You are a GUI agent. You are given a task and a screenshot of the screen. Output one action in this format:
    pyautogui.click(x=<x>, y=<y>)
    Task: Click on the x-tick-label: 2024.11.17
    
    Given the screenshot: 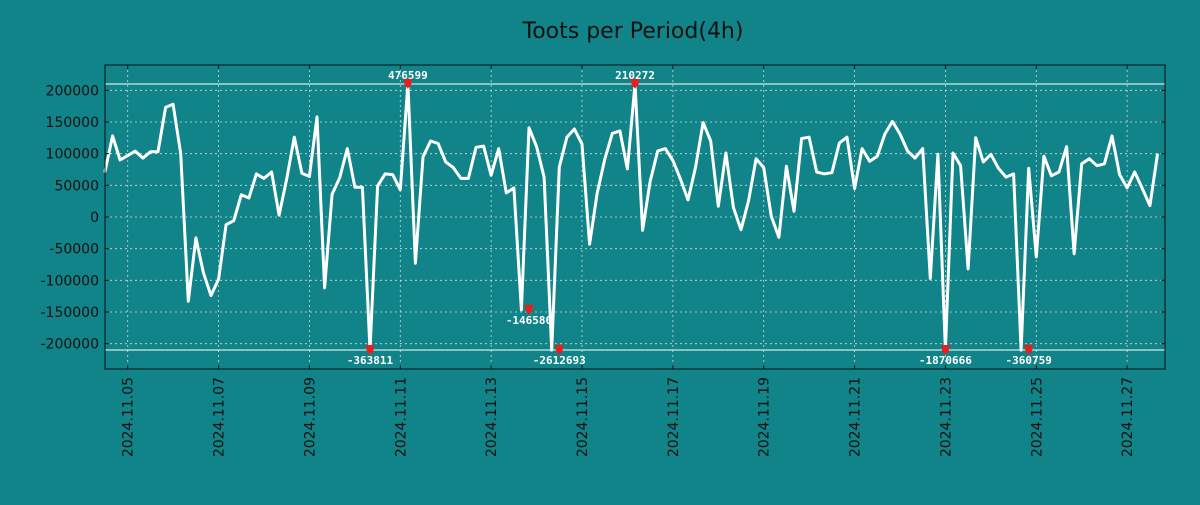 What is the action you would take?
    pyautogui.click(x=674, y=417)
    